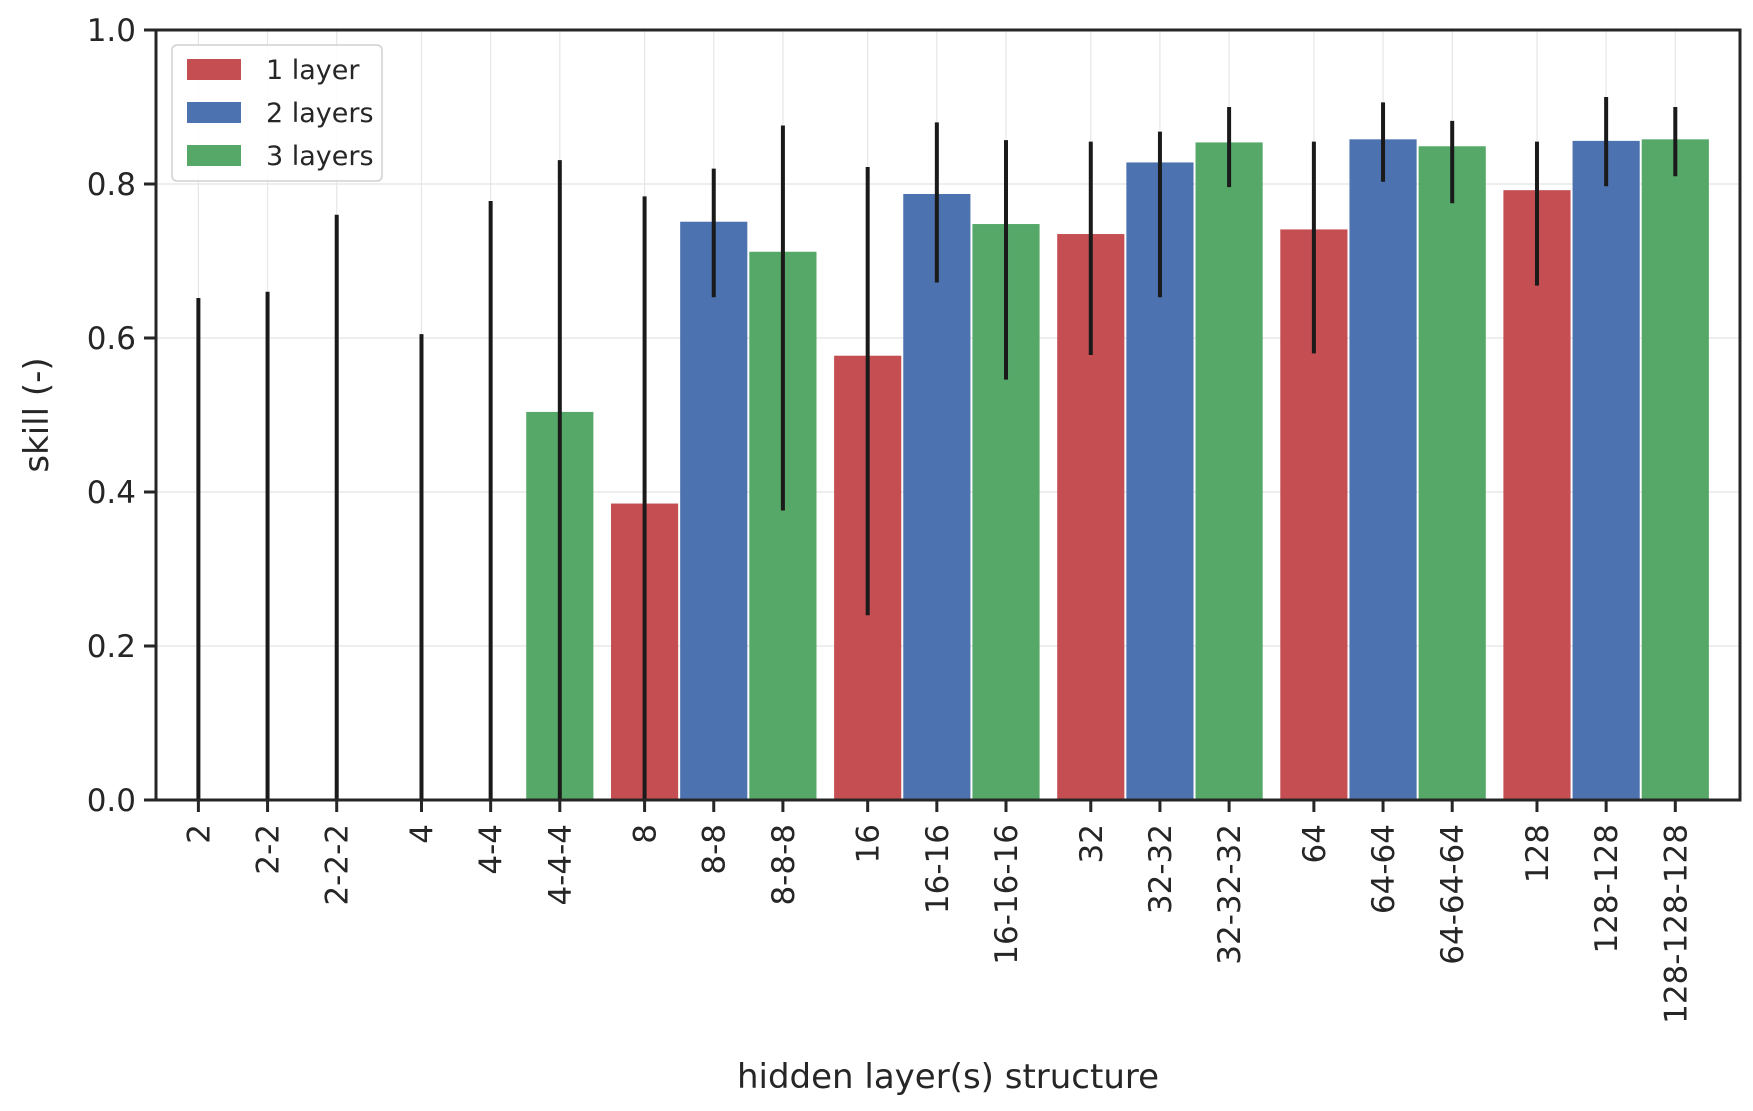 This screenshot has height=1111, width=1753. What do you see at coordinates (320, 113) in the screenshot?
I see `legend-label: 2 layers` at bounding box center [320, 113].